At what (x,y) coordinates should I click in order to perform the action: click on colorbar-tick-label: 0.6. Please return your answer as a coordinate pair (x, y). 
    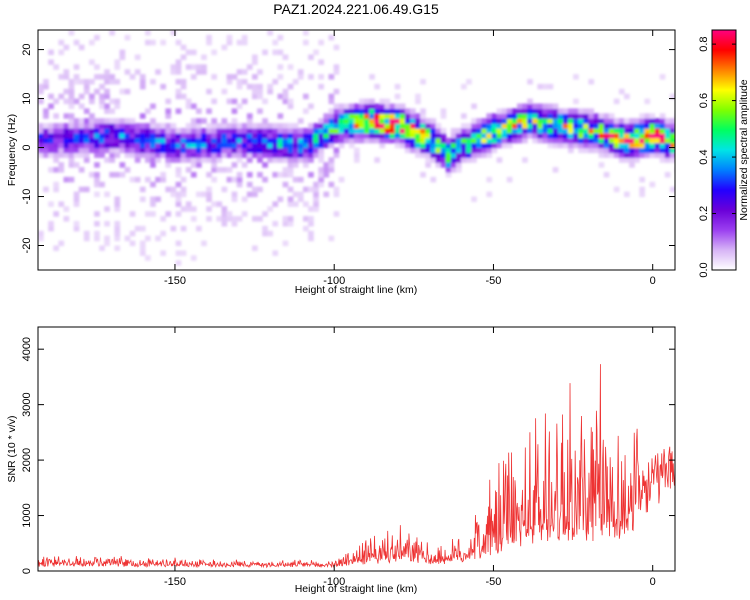
    Looking at the image, I should click on (704, 100).